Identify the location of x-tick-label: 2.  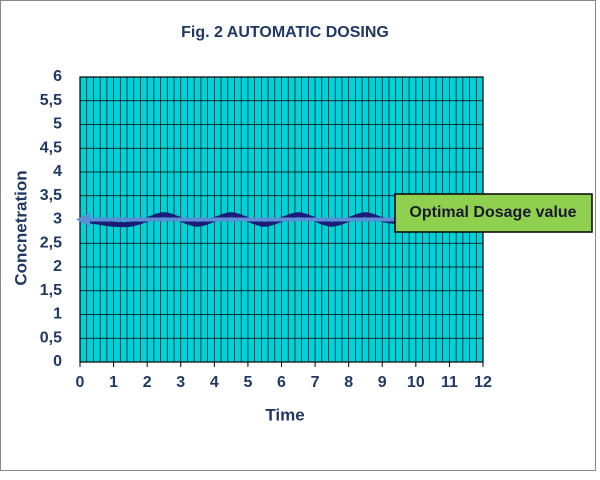
(147, 382).